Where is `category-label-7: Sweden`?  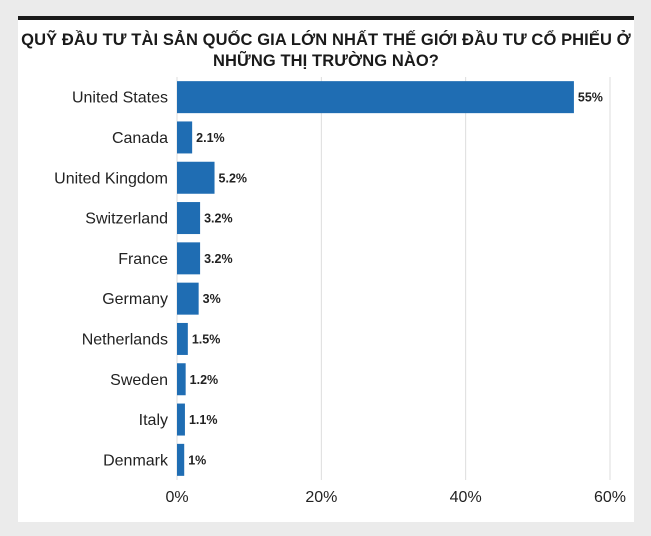 category-label-7: Sweden is located at coordinates (139, 380).